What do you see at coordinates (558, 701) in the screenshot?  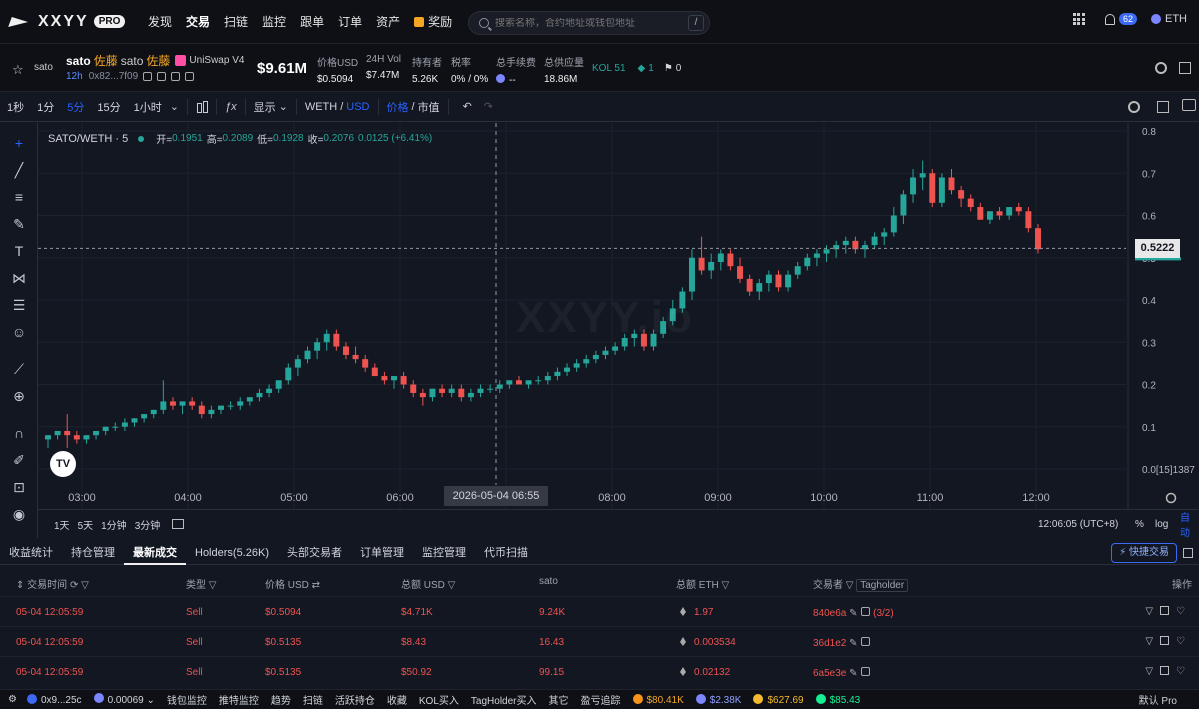 I see `status-other: 其它` at bounding box center [558, 701].